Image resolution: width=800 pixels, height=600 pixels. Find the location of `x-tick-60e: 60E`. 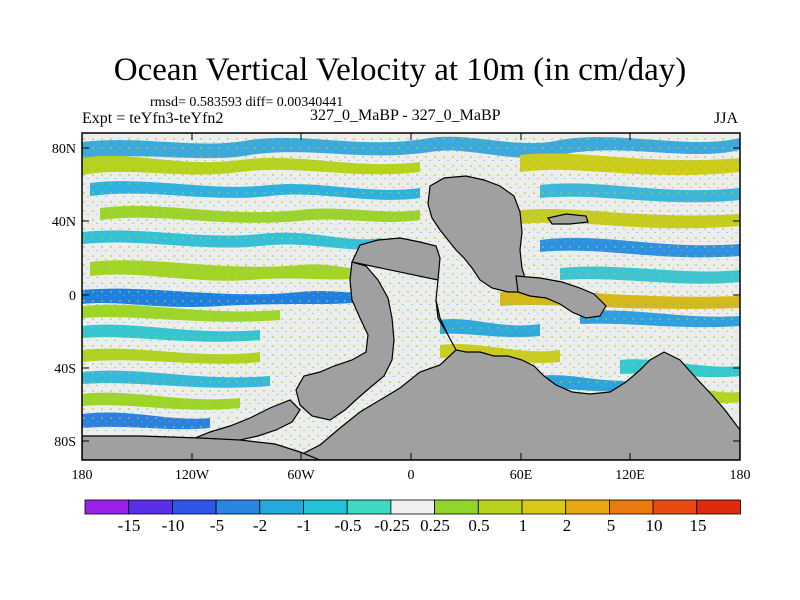

x-tick-60e: 60E is located at coordinates (521, 475).